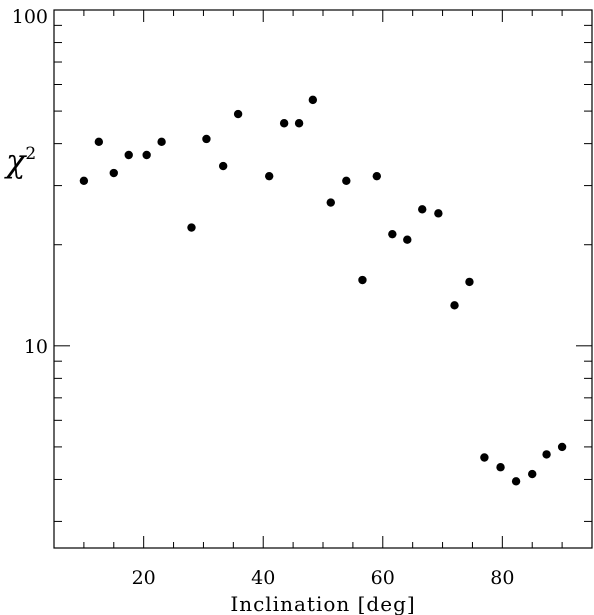 This screenshot has height=615, width=594. Describe the element at coordinates (30, 154) in the screenshot. I see `y-axis-label-superscript: 2` at that location.